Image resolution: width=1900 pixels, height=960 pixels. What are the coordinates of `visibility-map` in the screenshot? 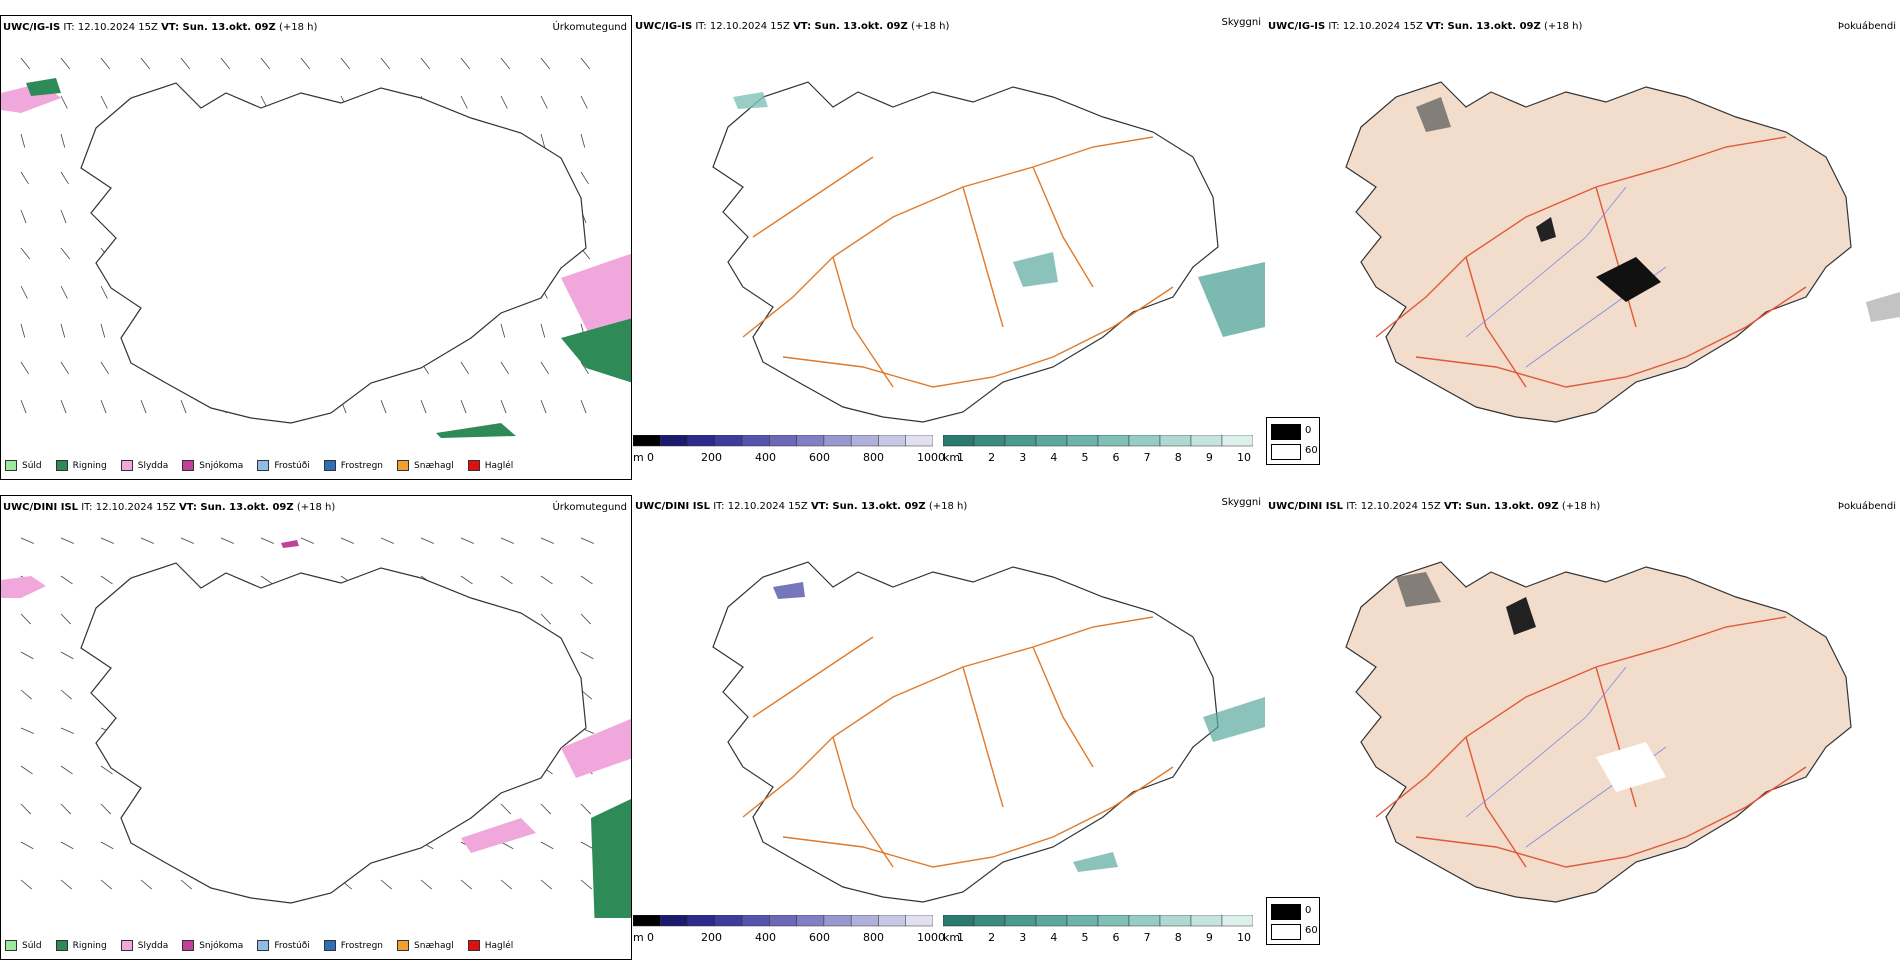 It's located at (988, 252).